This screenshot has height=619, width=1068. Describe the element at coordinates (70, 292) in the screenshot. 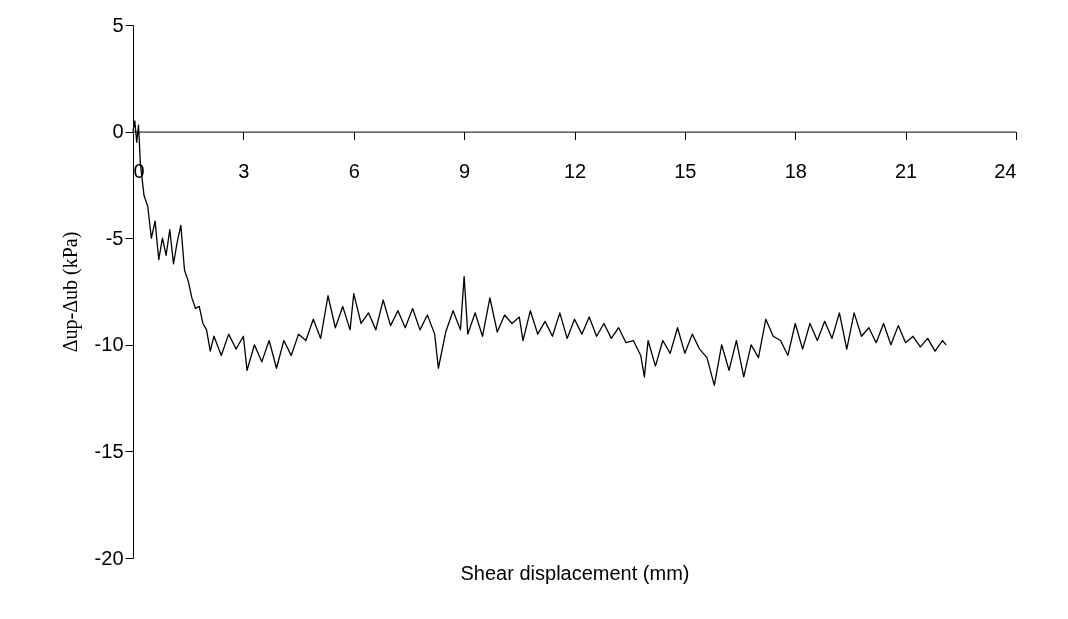

I see `y-axis-title: Δup-Δub (kPa)` at that location.